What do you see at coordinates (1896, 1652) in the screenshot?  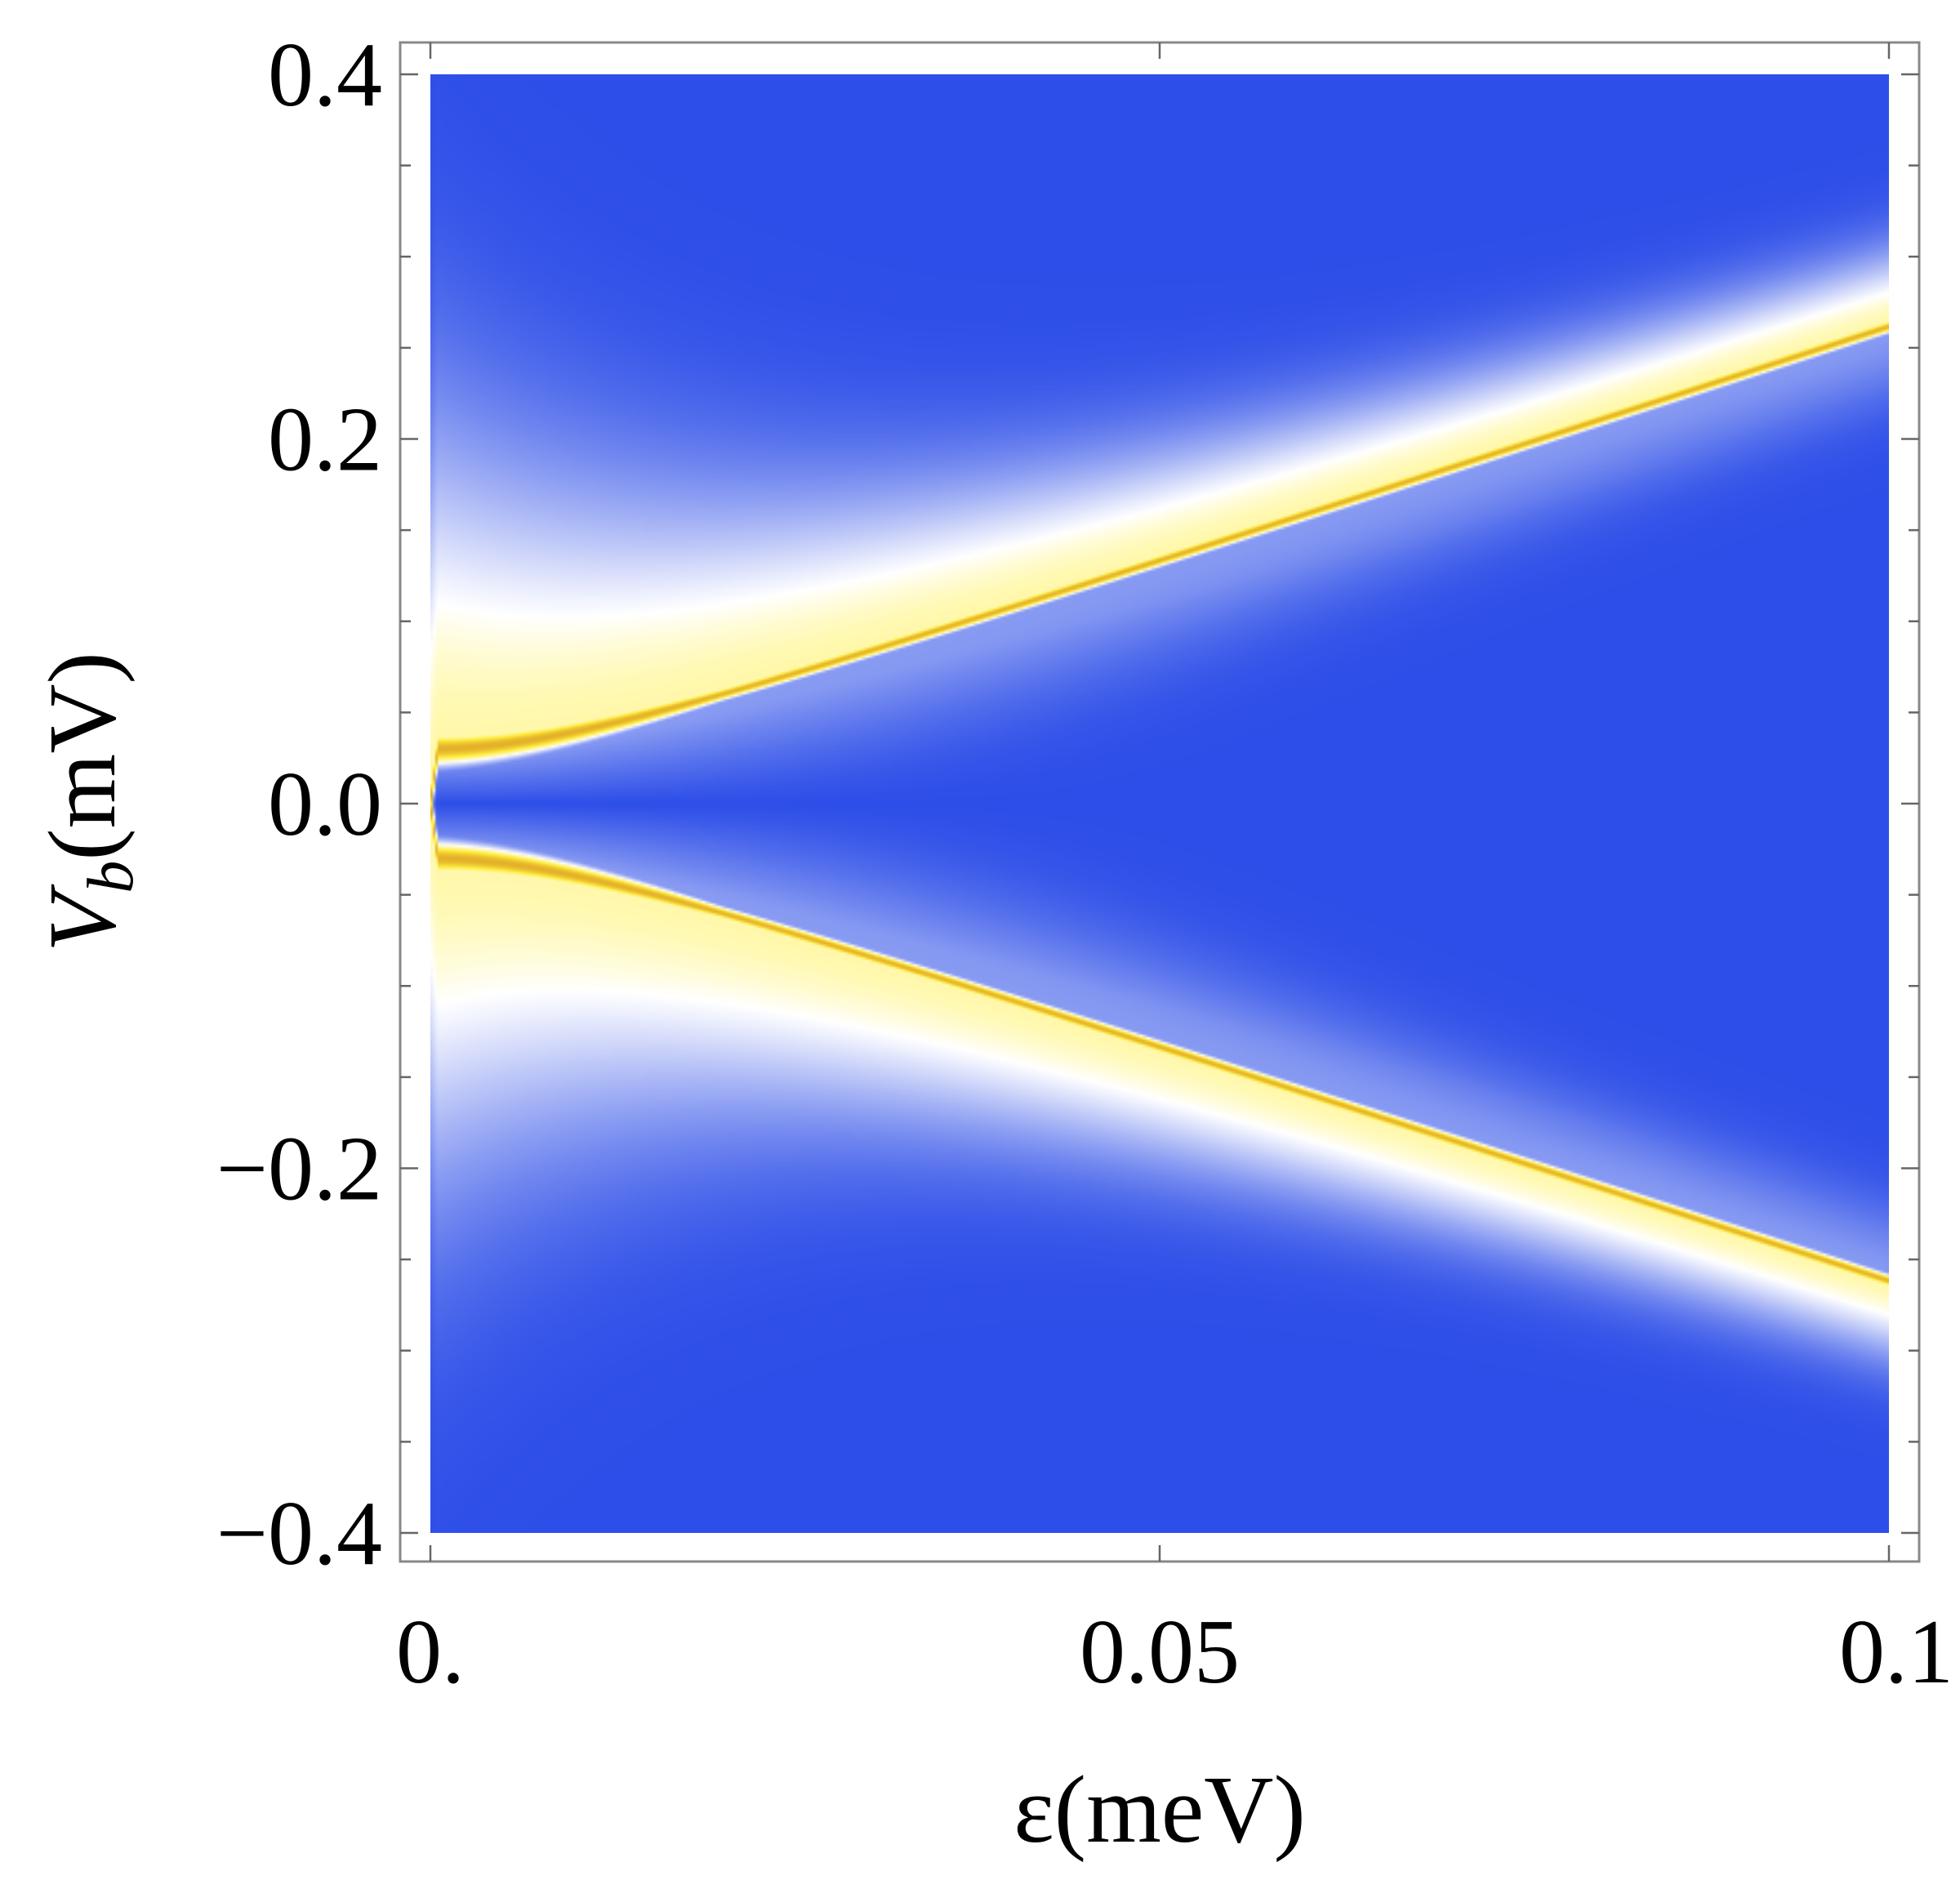 I see `x-tick-label: 0.1` at bounding box center [1896, 1652].